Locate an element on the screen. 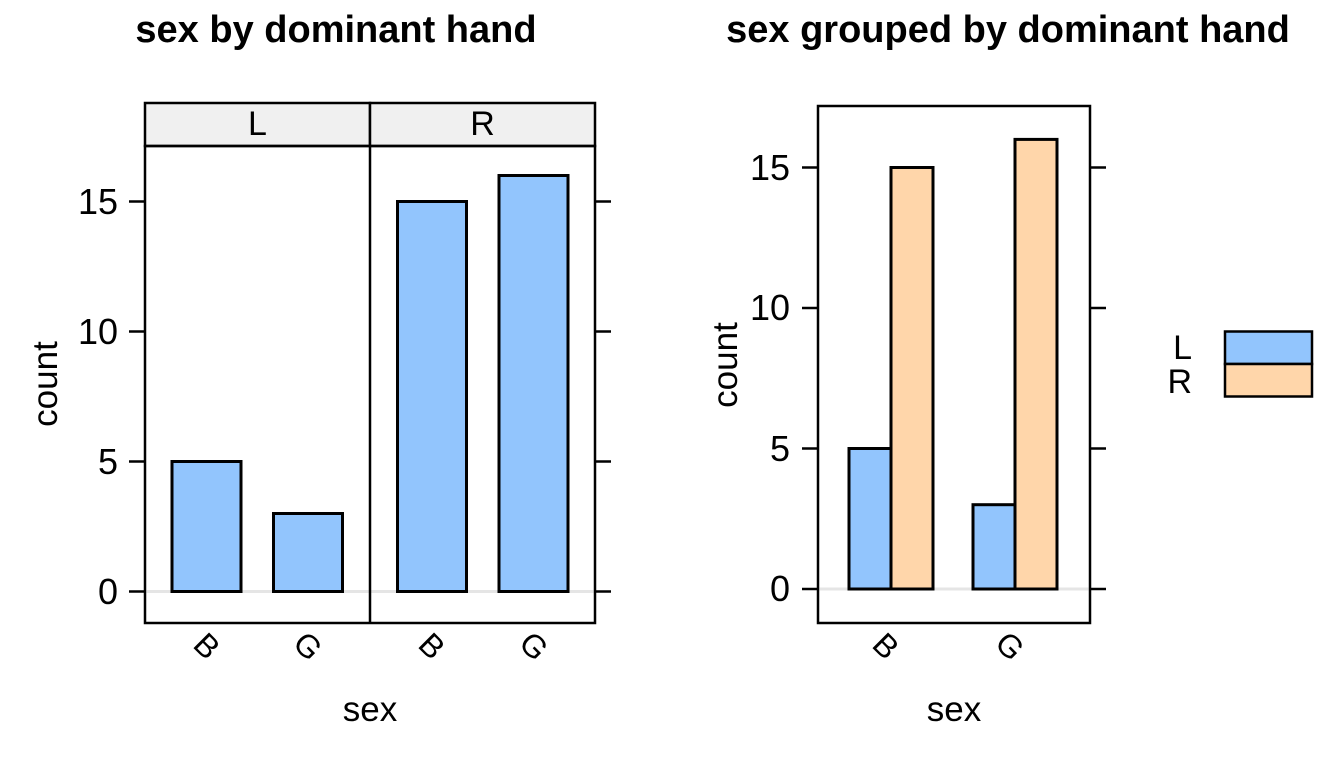 The width and height of the screenshot is (1344, 768). facet-strip-cell-L is located at coordinates (257, 124).